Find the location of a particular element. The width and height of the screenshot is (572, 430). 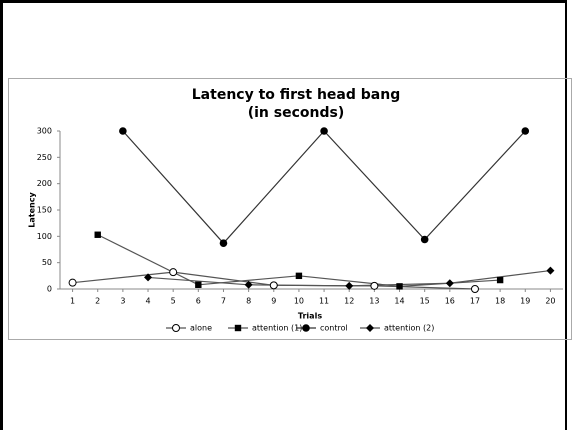

legend-label: alone is located at coordinates (201, 328).